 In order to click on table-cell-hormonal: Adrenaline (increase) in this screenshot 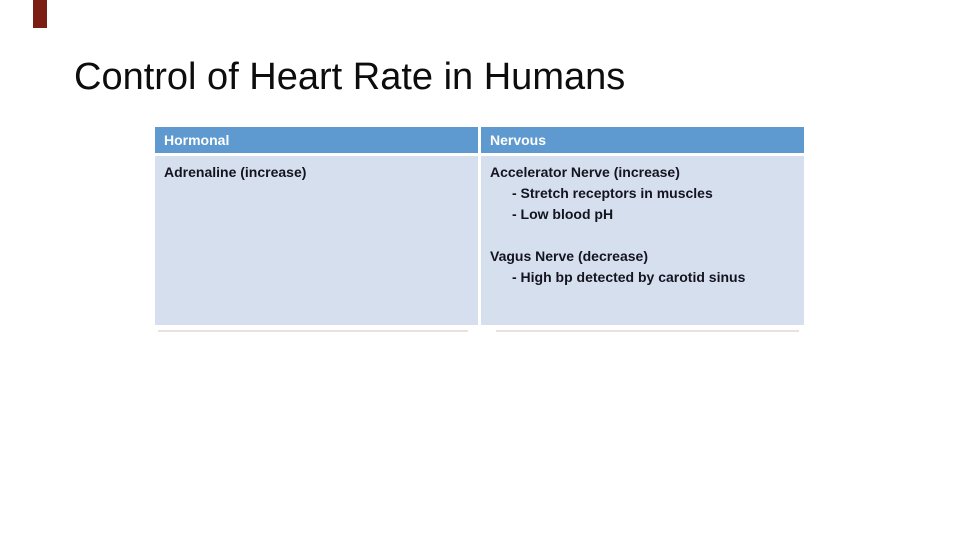, I will do `click(316, 240)`.